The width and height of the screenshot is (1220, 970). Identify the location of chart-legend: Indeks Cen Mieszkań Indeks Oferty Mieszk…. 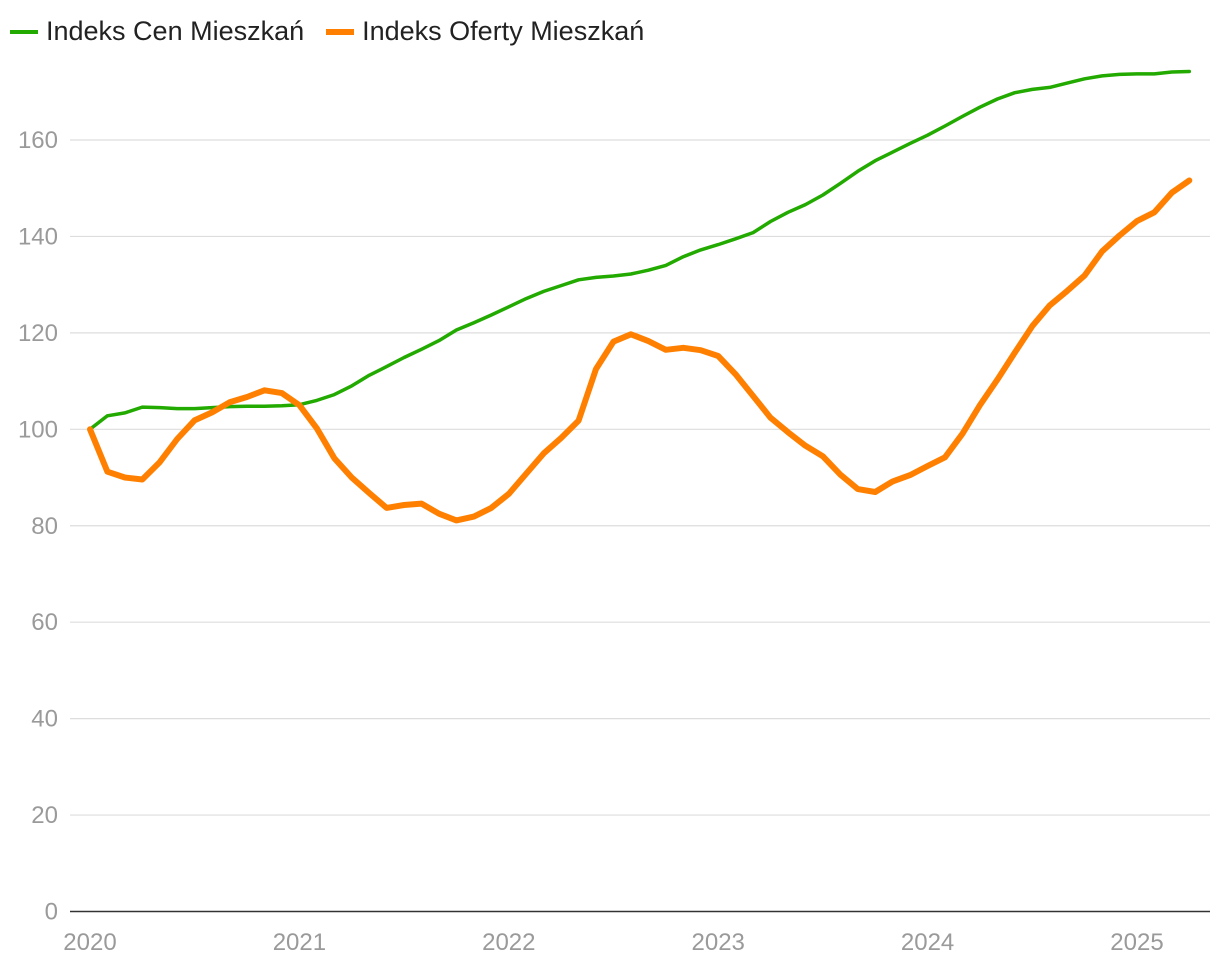
(327, 31).